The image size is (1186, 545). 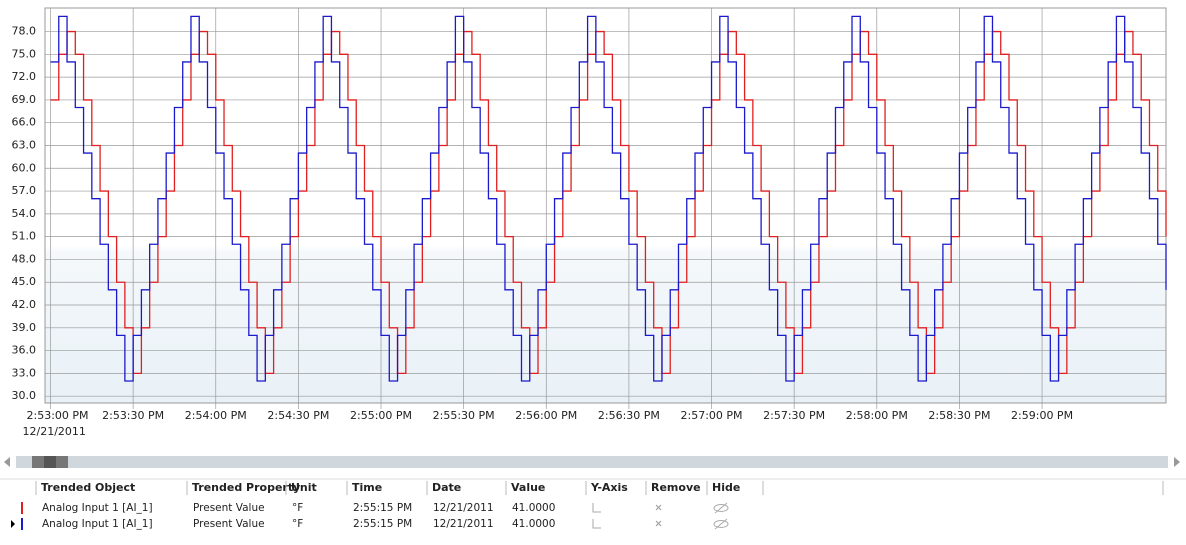 What do you see at coordinates (676, 487) in the screenshot?
I see `column-header: Remove` at bounding box center [676, 487].